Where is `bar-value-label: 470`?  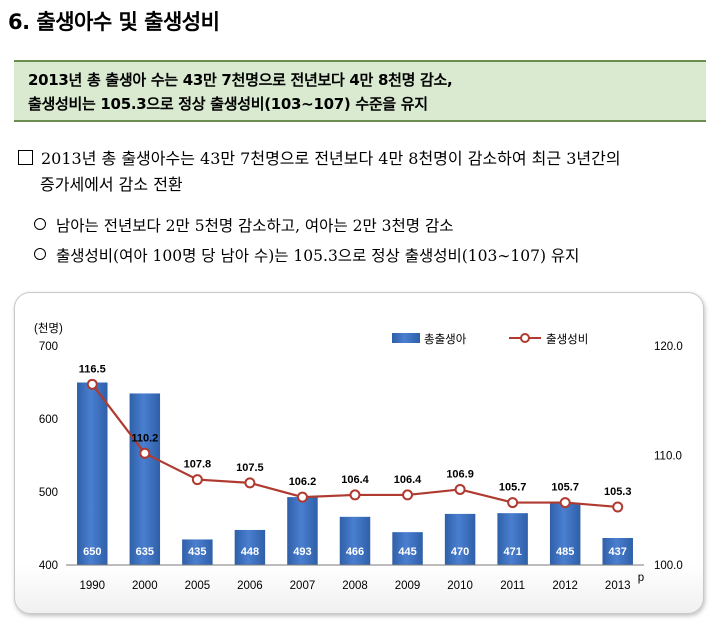
bar-value-label: 470 is located at coordinates (460, 552).